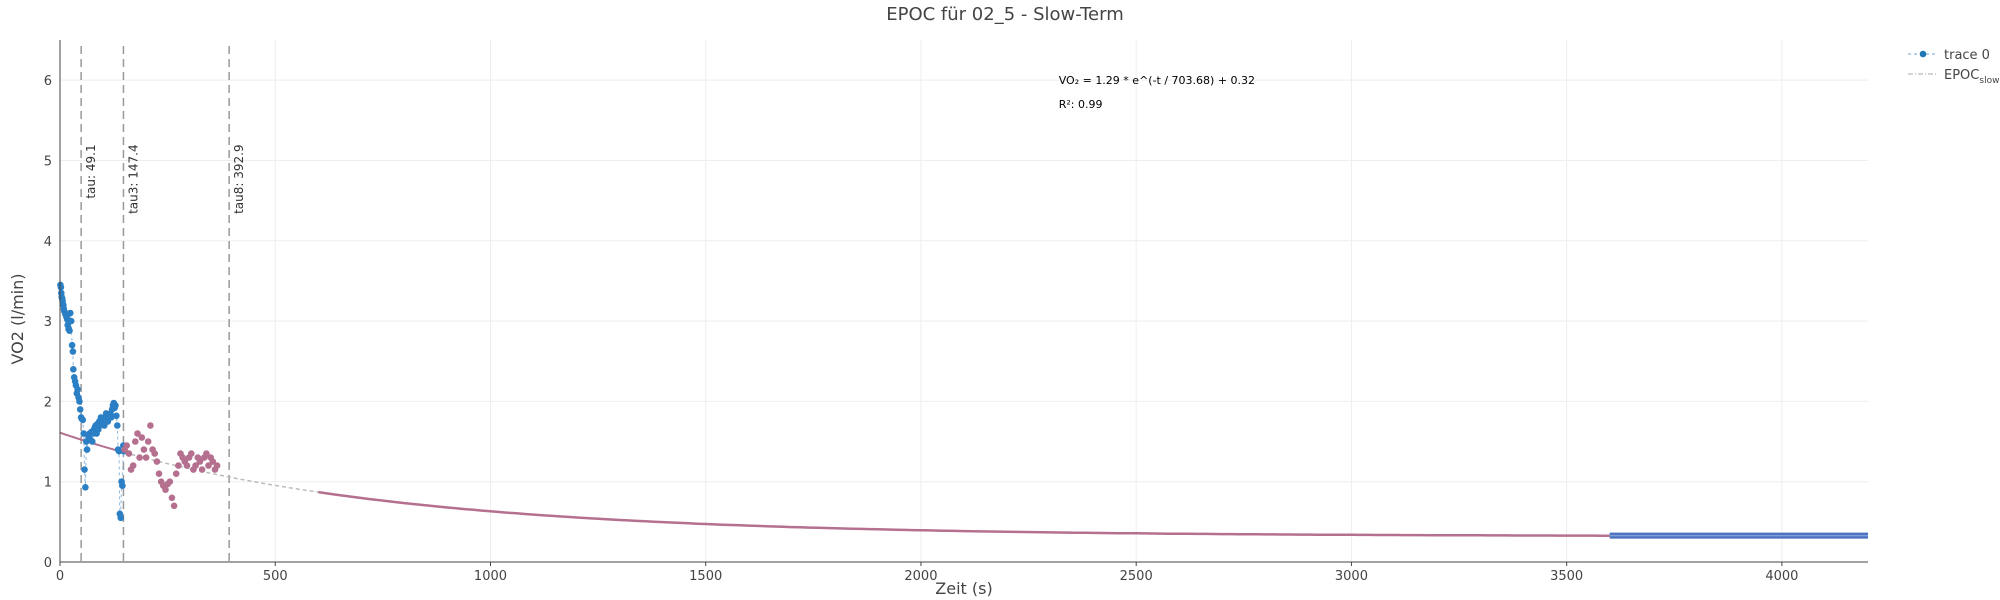 The image size is (2000, 600). I want to click on x-tick-label: 2500, so click(1136, 576).